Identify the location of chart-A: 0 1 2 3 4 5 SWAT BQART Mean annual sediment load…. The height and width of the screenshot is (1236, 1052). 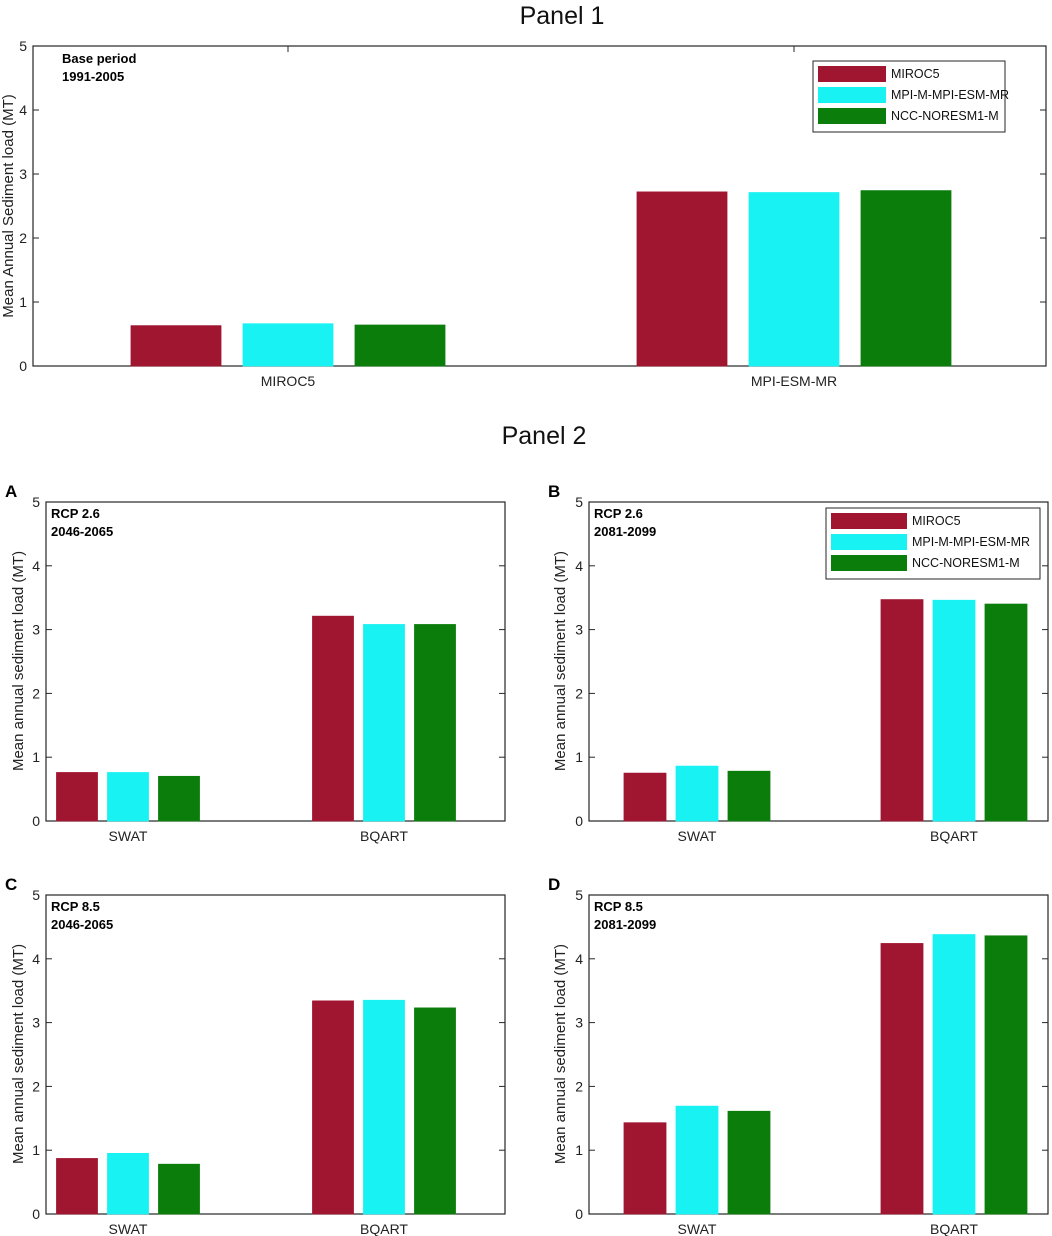
(255, 663).